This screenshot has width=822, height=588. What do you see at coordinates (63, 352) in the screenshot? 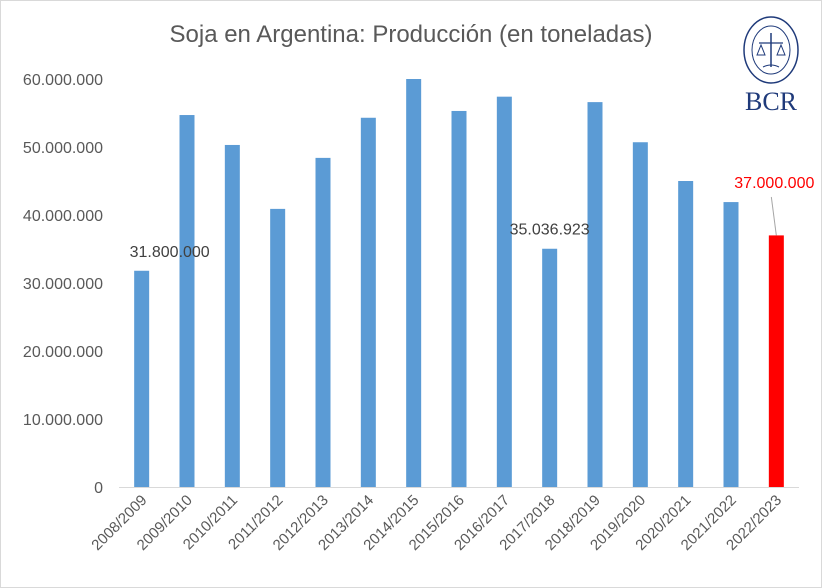
I see `y-tick-label: 20.000.000` at bounding box center [63, 352].